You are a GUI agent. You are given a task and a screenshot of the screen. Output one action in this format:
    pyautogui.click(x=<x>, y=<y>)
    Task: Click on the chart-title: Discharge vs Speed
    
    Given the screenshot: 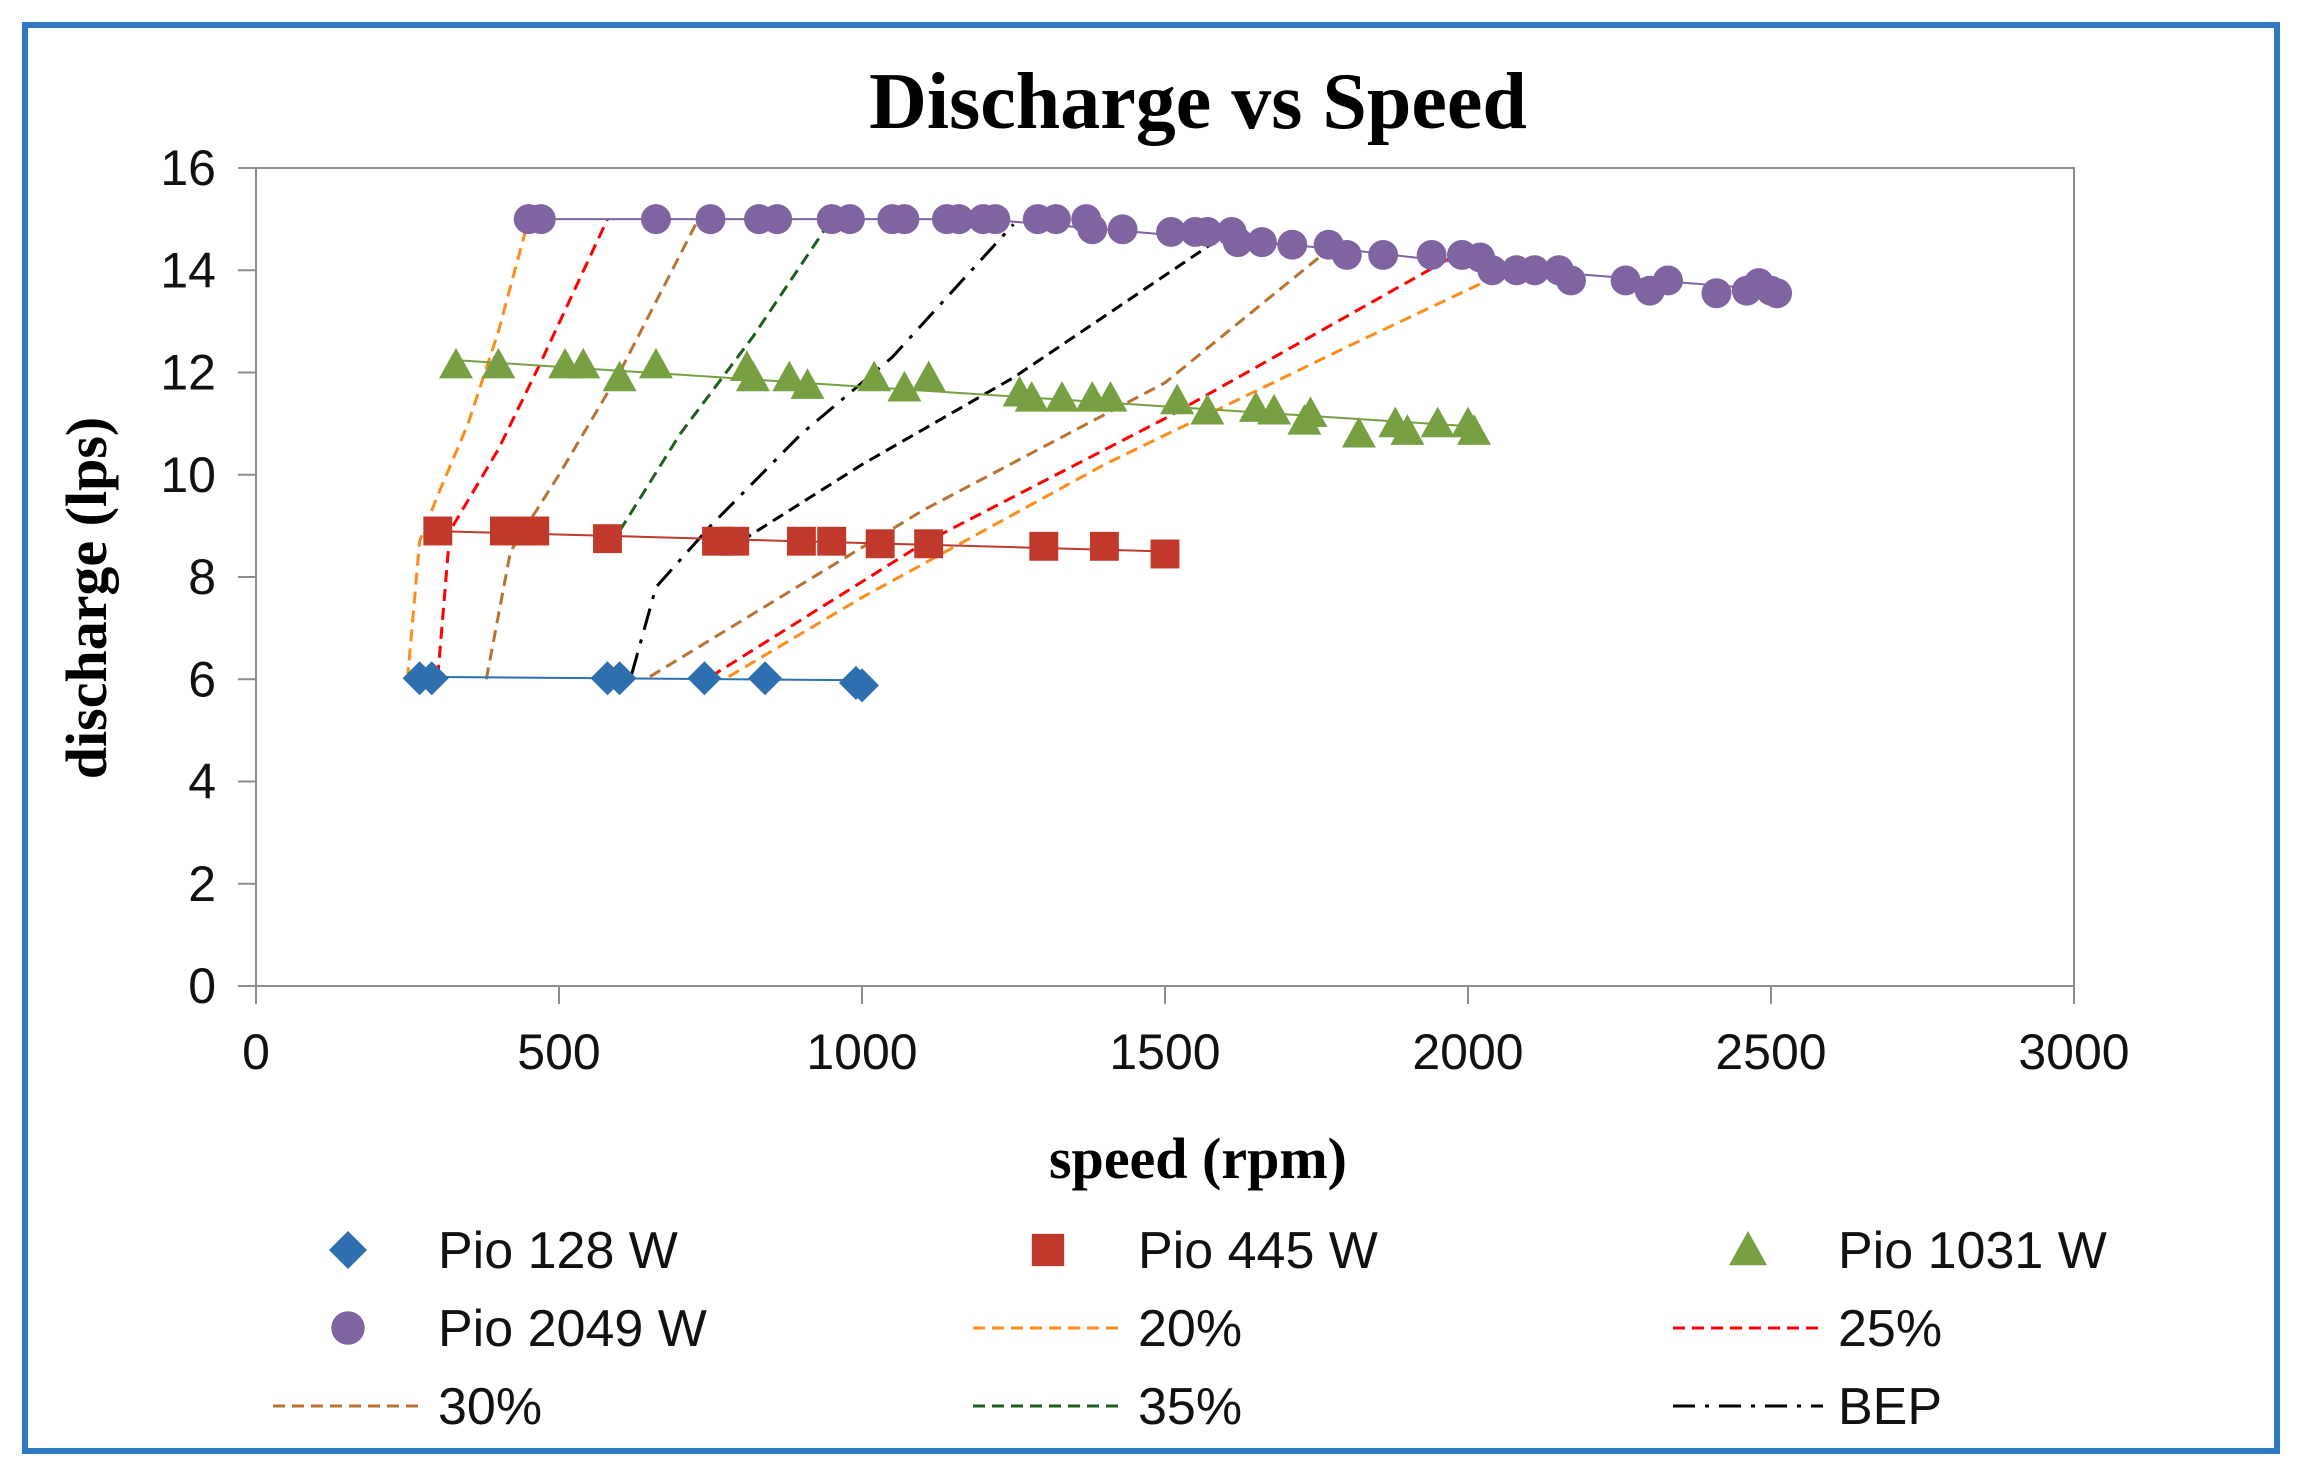 What is the action you would take?
    pyautogui.click(x=1198, y=102)
    